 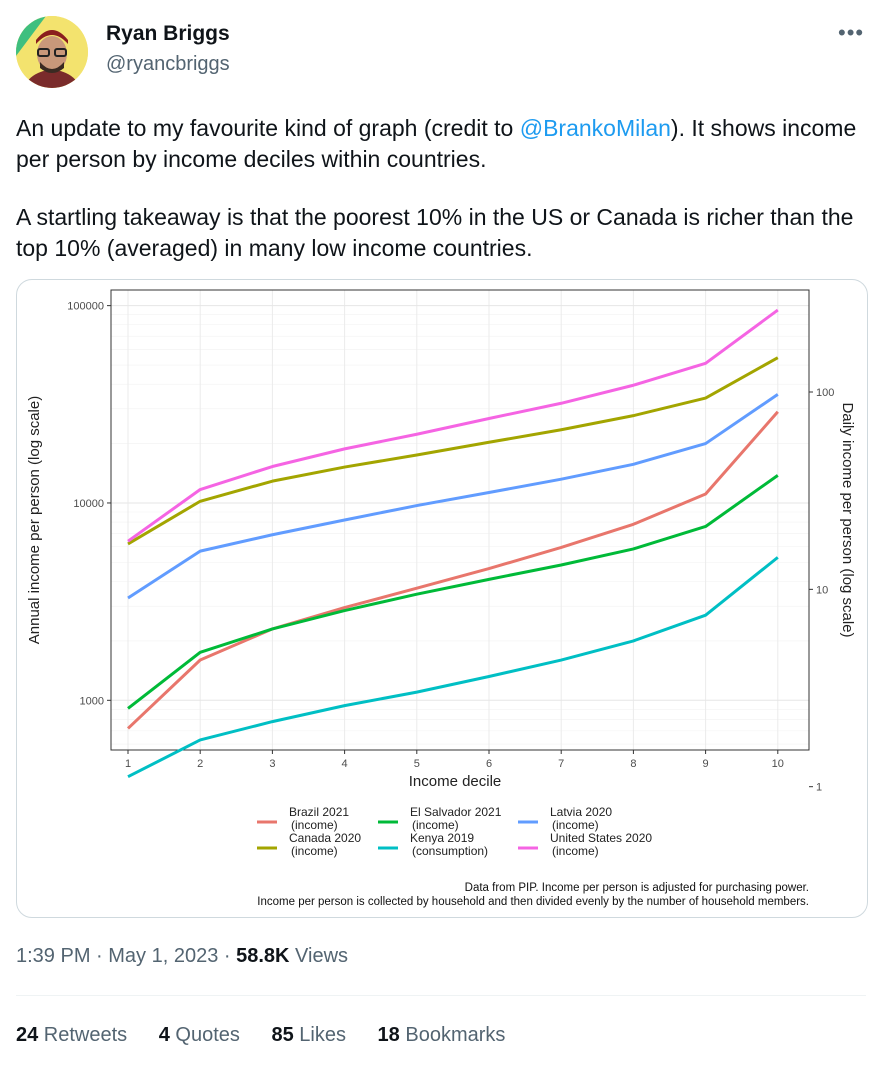 What do you see at coordinates (561, 764) in the screenshot?
I see `x-tick-label: 7` at bounding box center [561, 764].